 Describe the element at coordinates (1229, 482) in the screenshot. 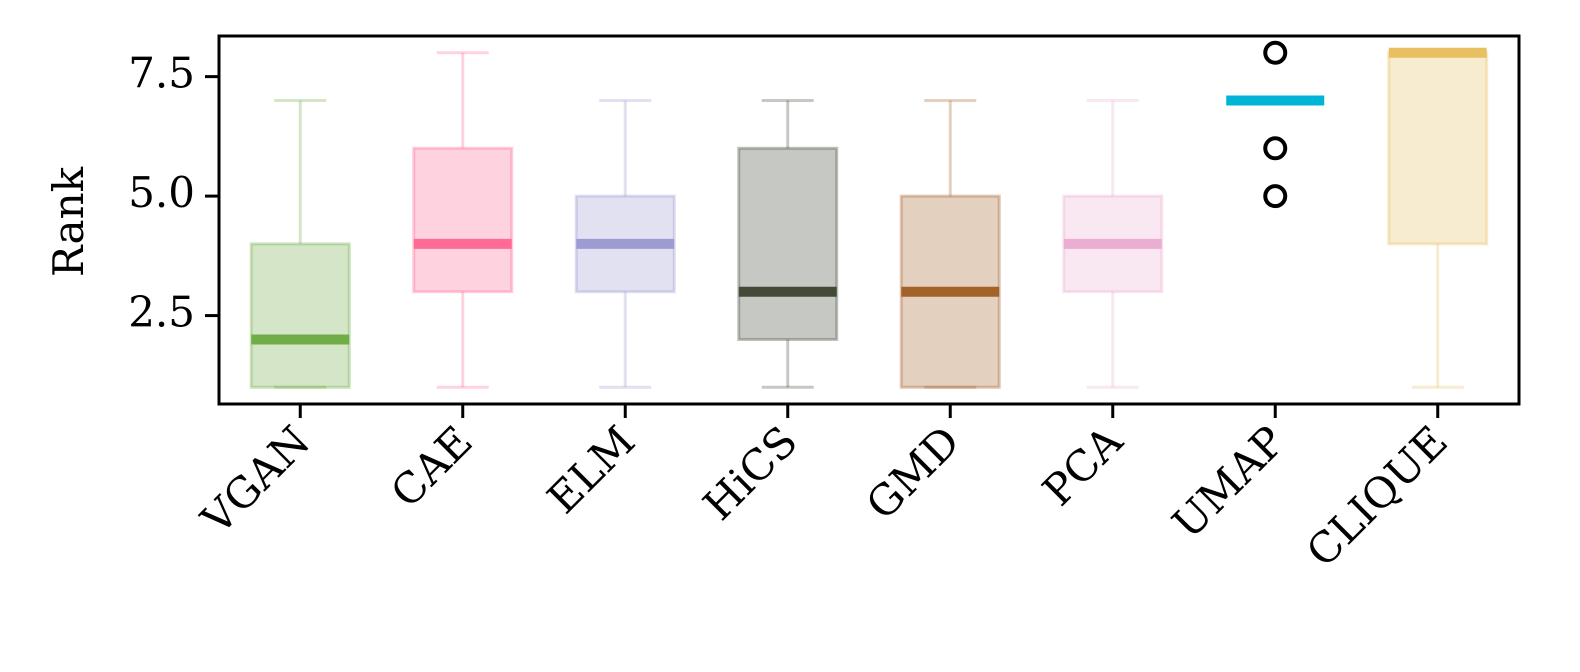

I see `x-tick-label-umap: UMAP` at that location.